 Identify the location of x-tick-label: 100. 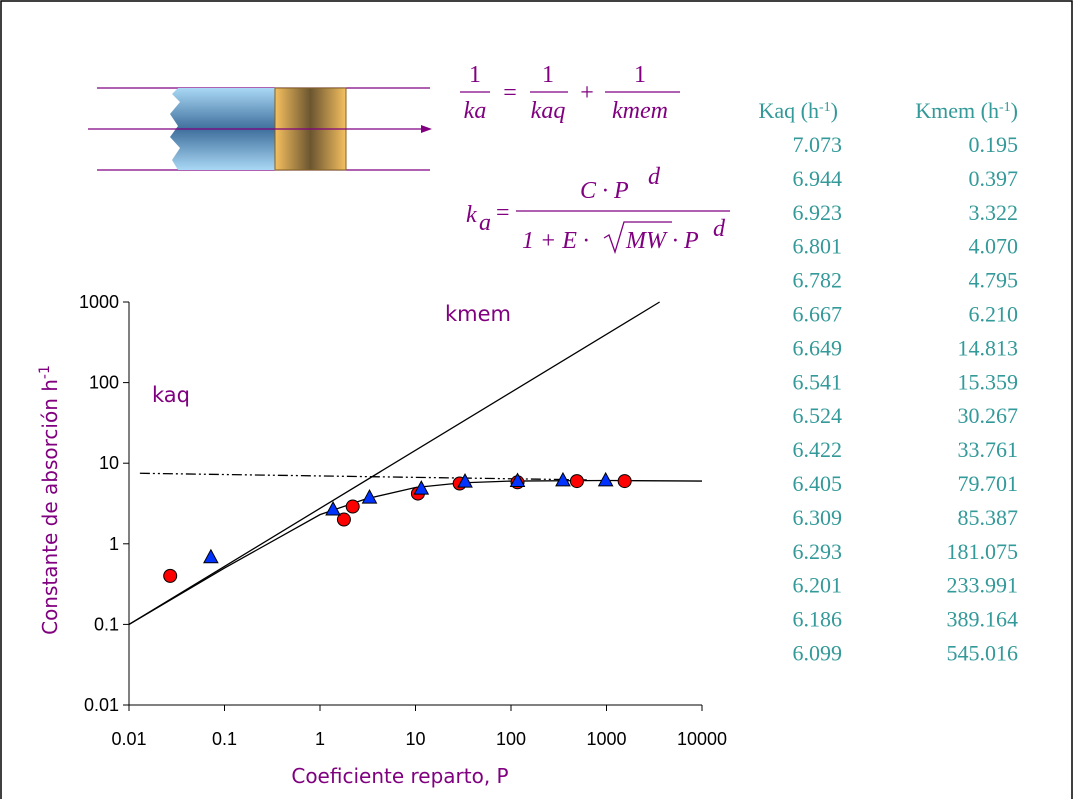
(511, 739).